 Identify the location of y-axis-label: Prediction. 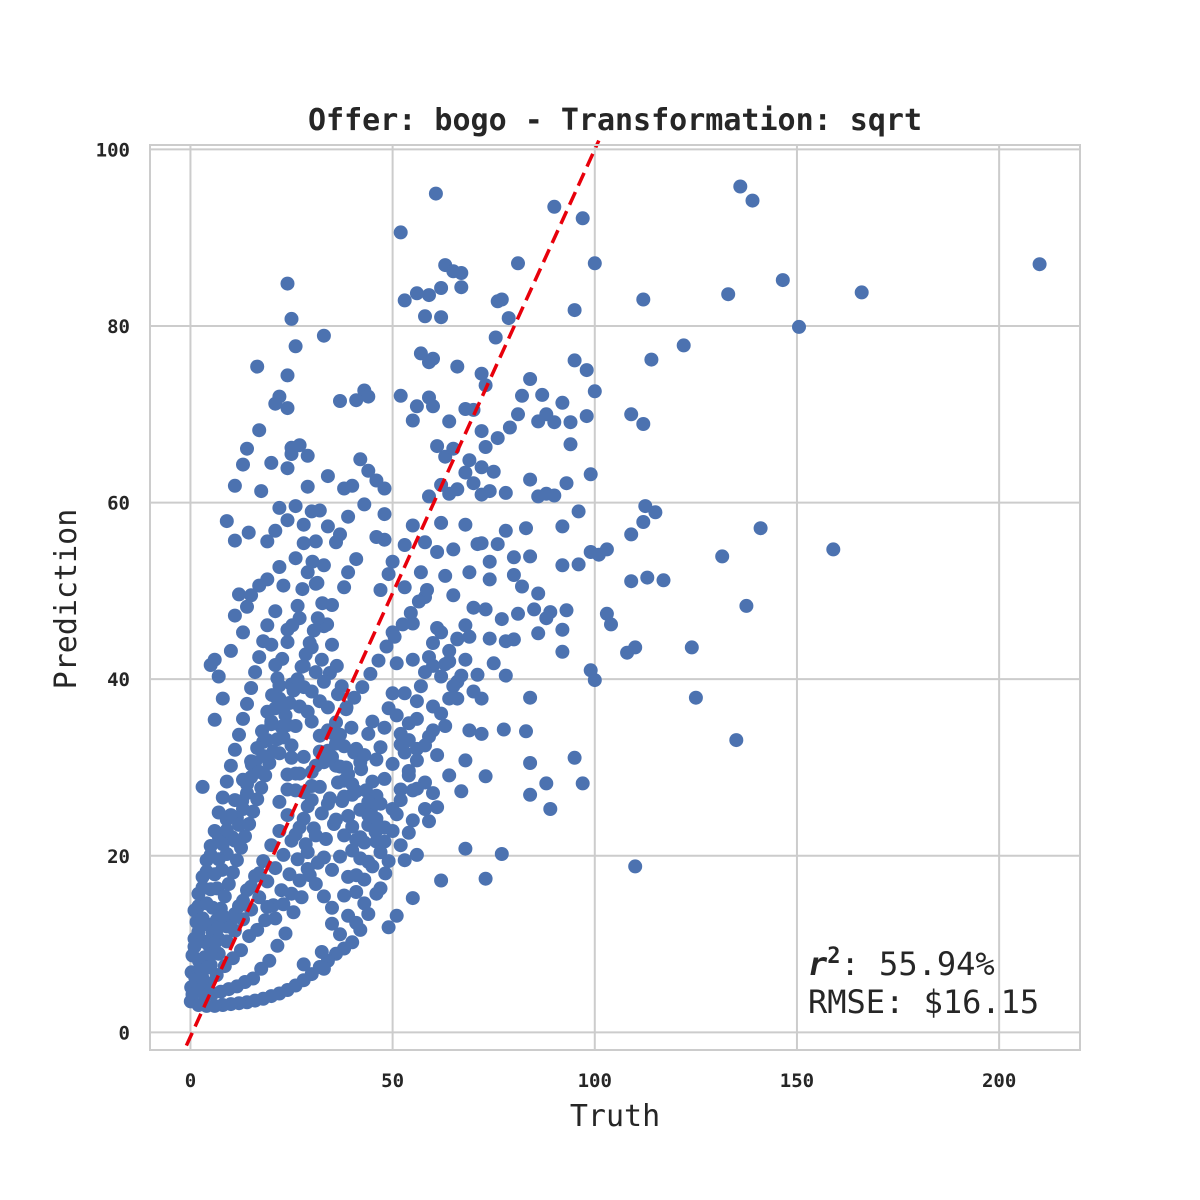
(66, 599).